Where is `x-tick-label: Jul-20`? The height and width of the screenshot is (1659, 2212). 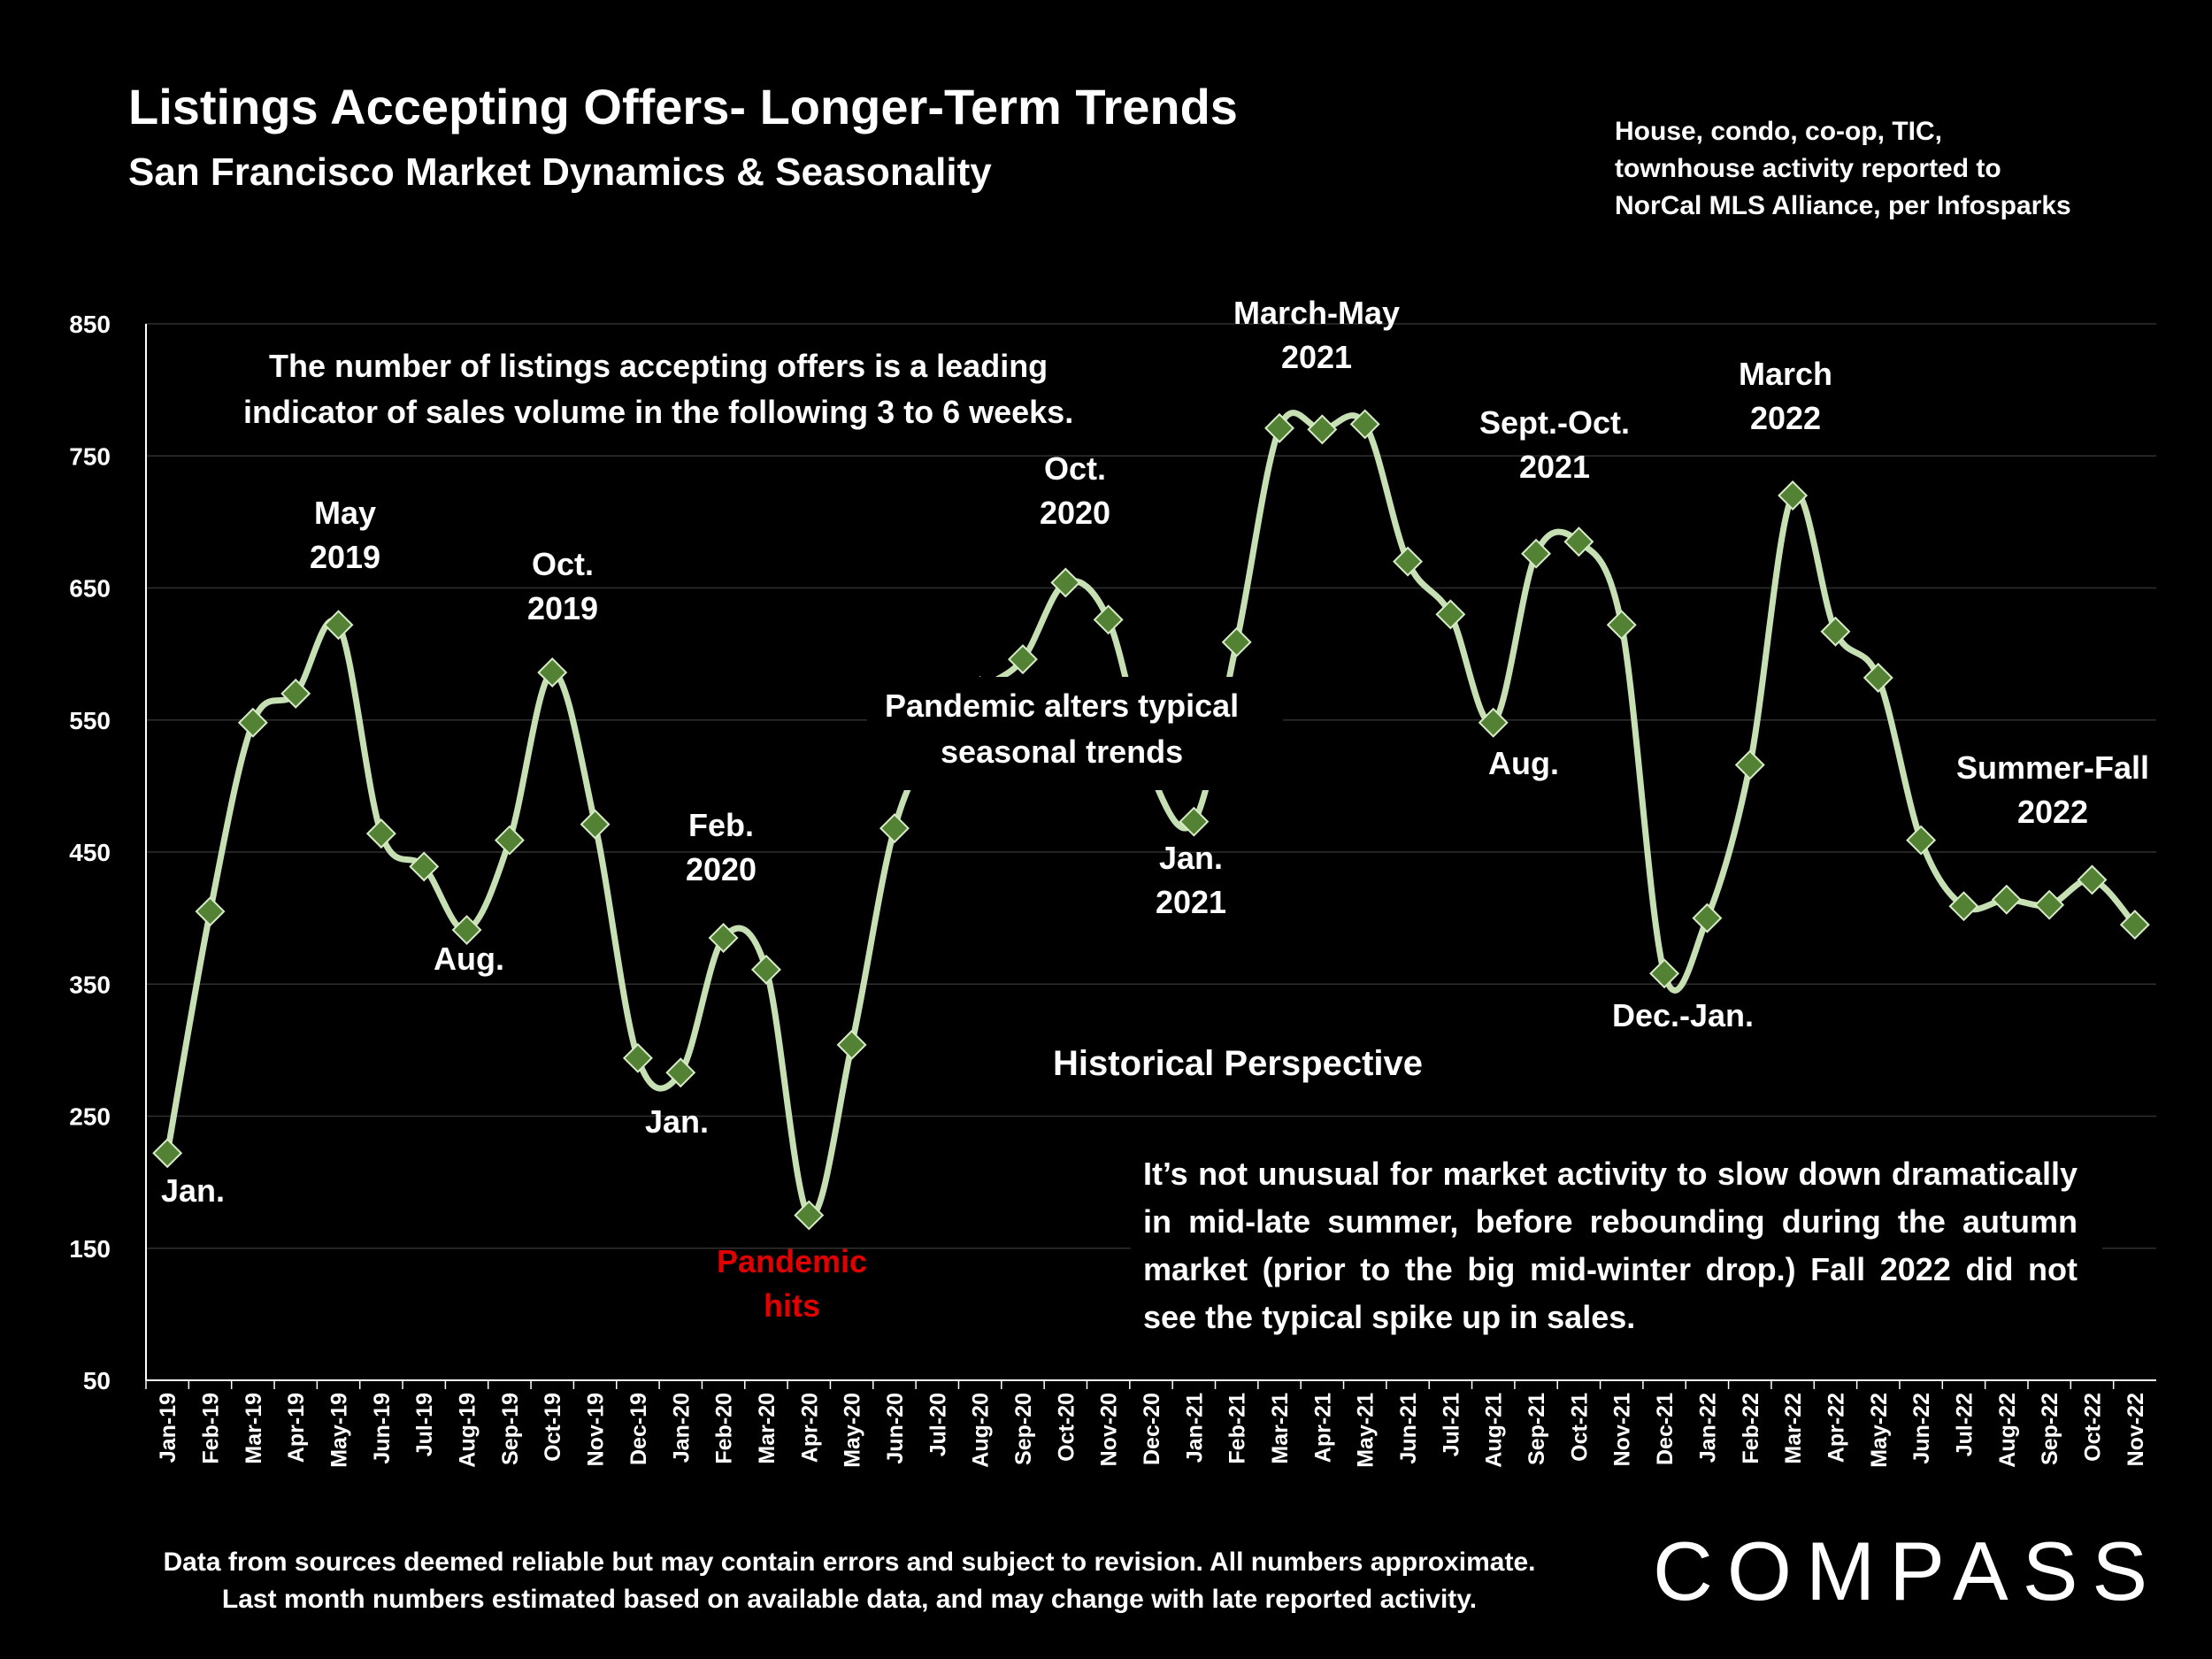
x-tick-label: Jul-20 is located at coordinates (938, 1424).